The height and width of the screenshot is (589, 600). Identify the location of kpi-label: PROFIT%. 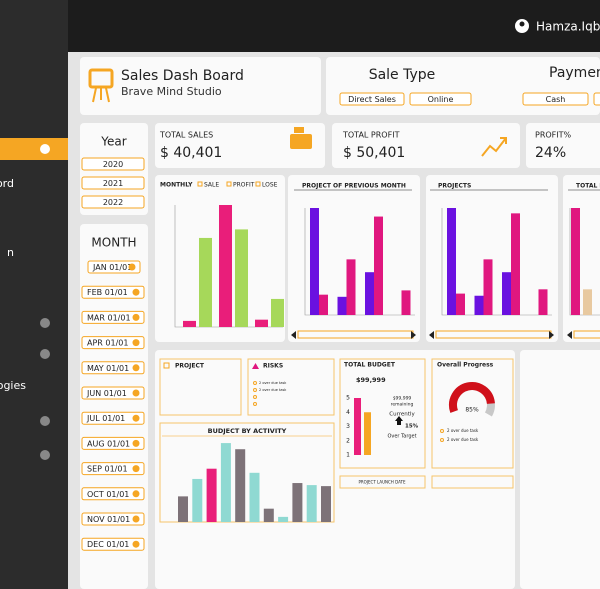
(553, 135).